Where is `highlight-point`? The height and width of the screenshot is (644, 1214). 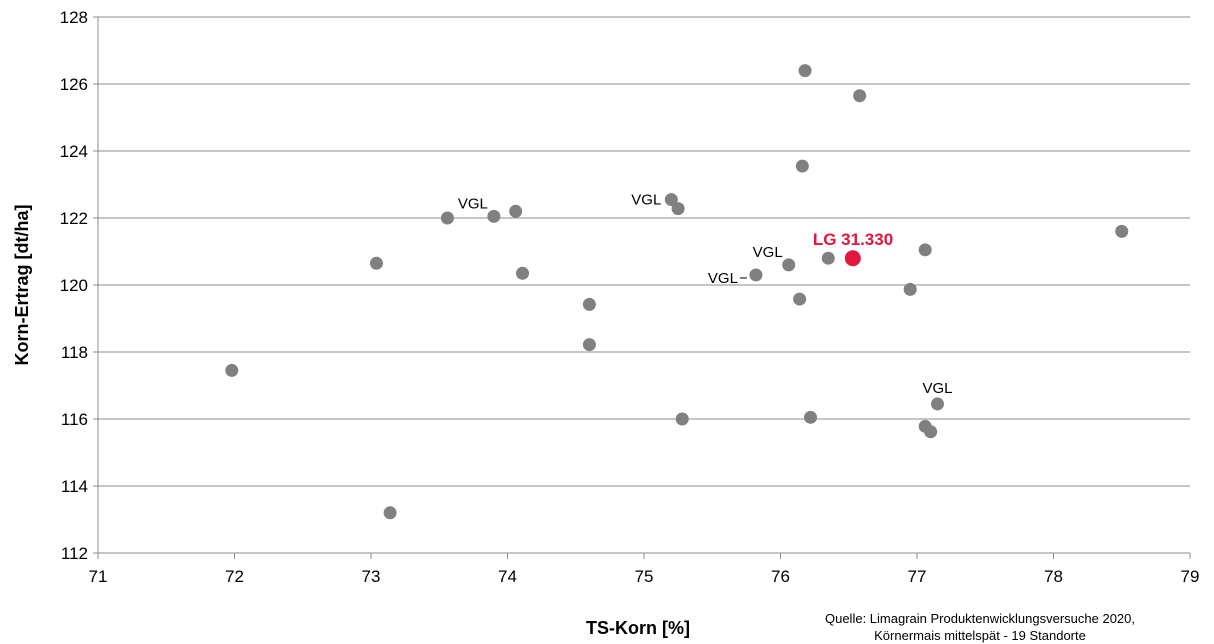 highlight-point is located at coordinates (852, 258).